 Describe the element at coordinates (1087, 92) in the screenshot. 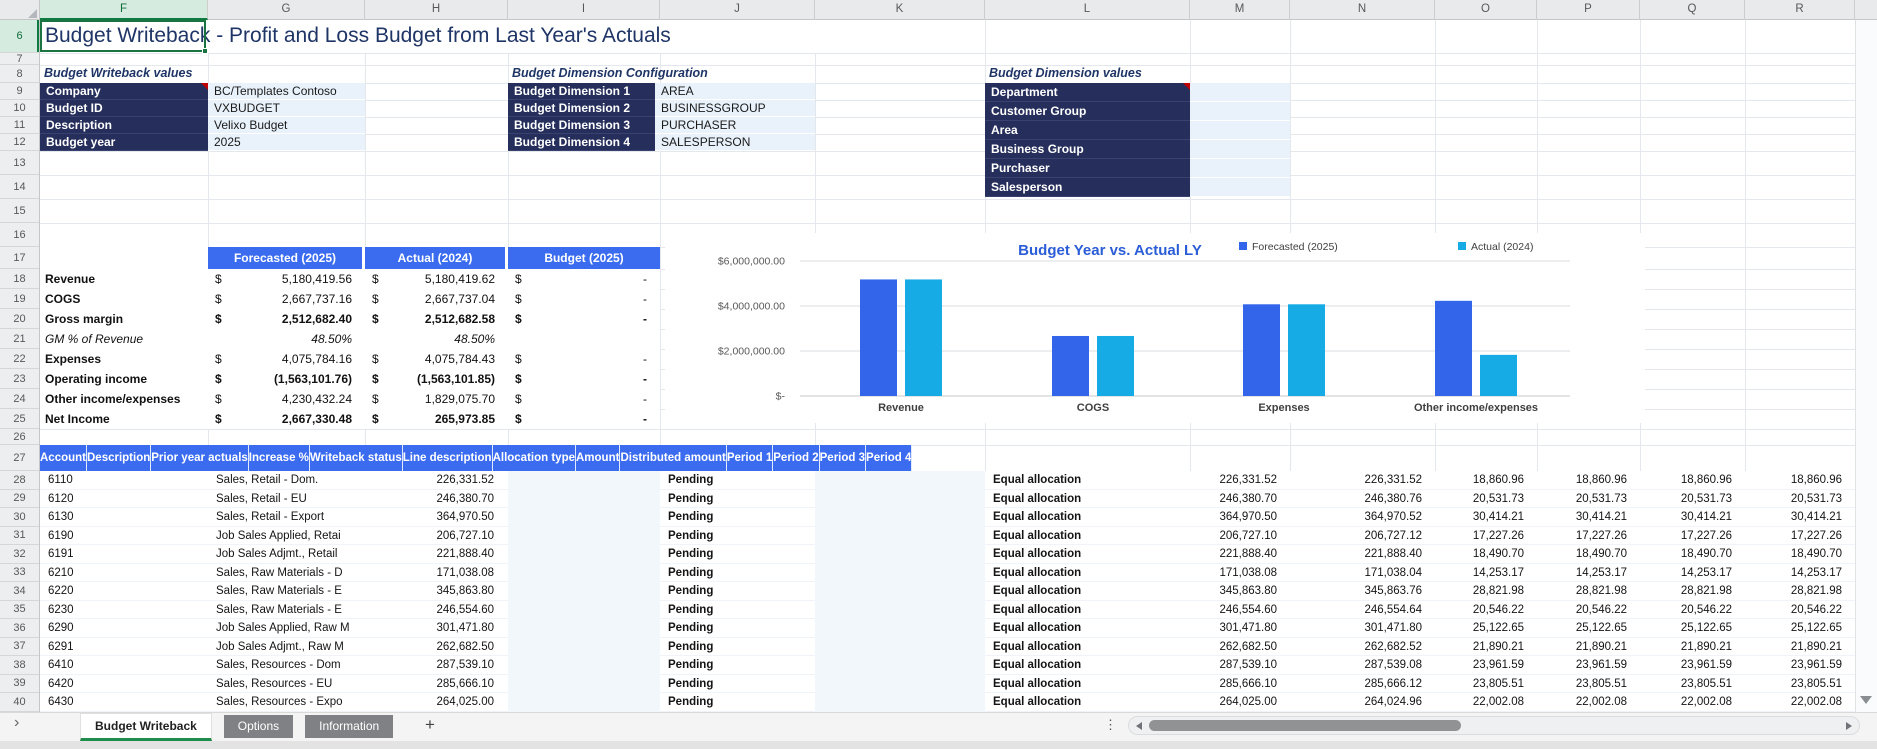

I see `form-label-cell: Department` at that location.